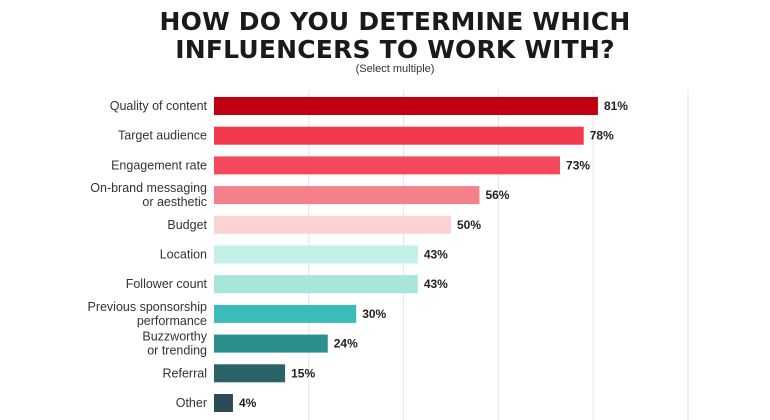 The image size is (770, 420). What do you see at coordinates (159, 165) in the screenshot?
I see `category-label: Engagement rate` at bounding box center [159, 165].